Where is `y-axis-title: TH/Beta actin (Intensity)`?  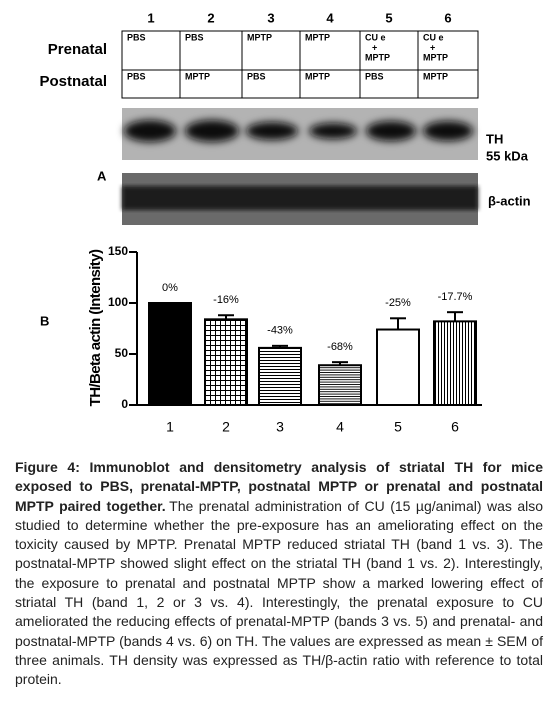 y-axis-title: TH/Beta actin (Intensity) is located at coordinates (95, 327).